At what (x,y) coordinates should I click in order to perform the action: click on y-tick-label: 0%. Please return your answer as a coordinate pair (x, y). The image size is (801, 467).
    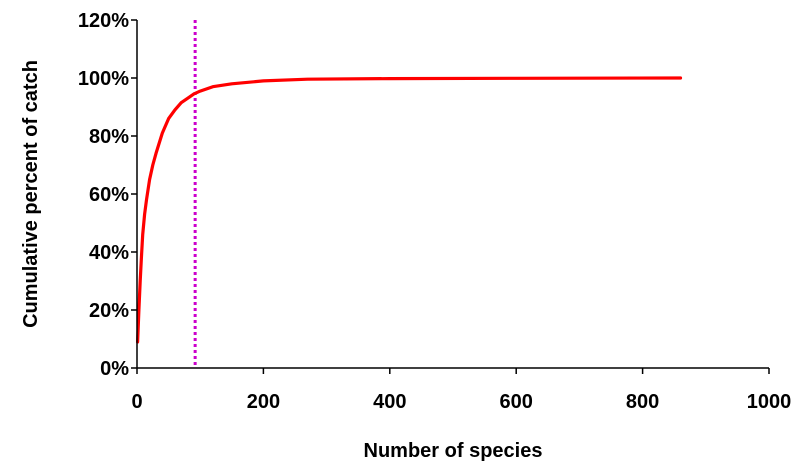
    Looking at the image, I should click on (114, 369).